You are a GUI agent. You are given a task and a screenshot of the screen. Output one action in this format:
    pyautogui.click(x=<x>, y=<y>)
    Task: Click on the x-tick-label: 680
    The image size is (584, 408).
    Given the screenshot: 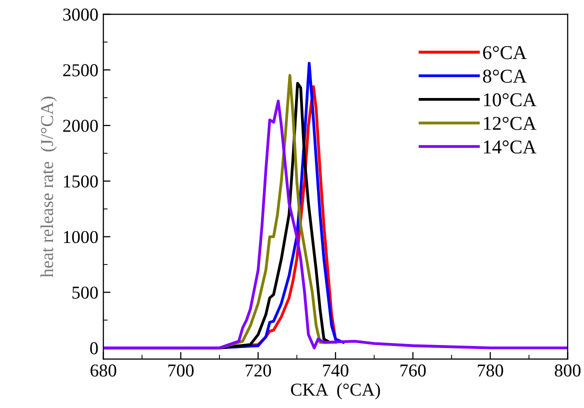 What is the action you would take?
    pyautogui.click(x=103, y=370)
    